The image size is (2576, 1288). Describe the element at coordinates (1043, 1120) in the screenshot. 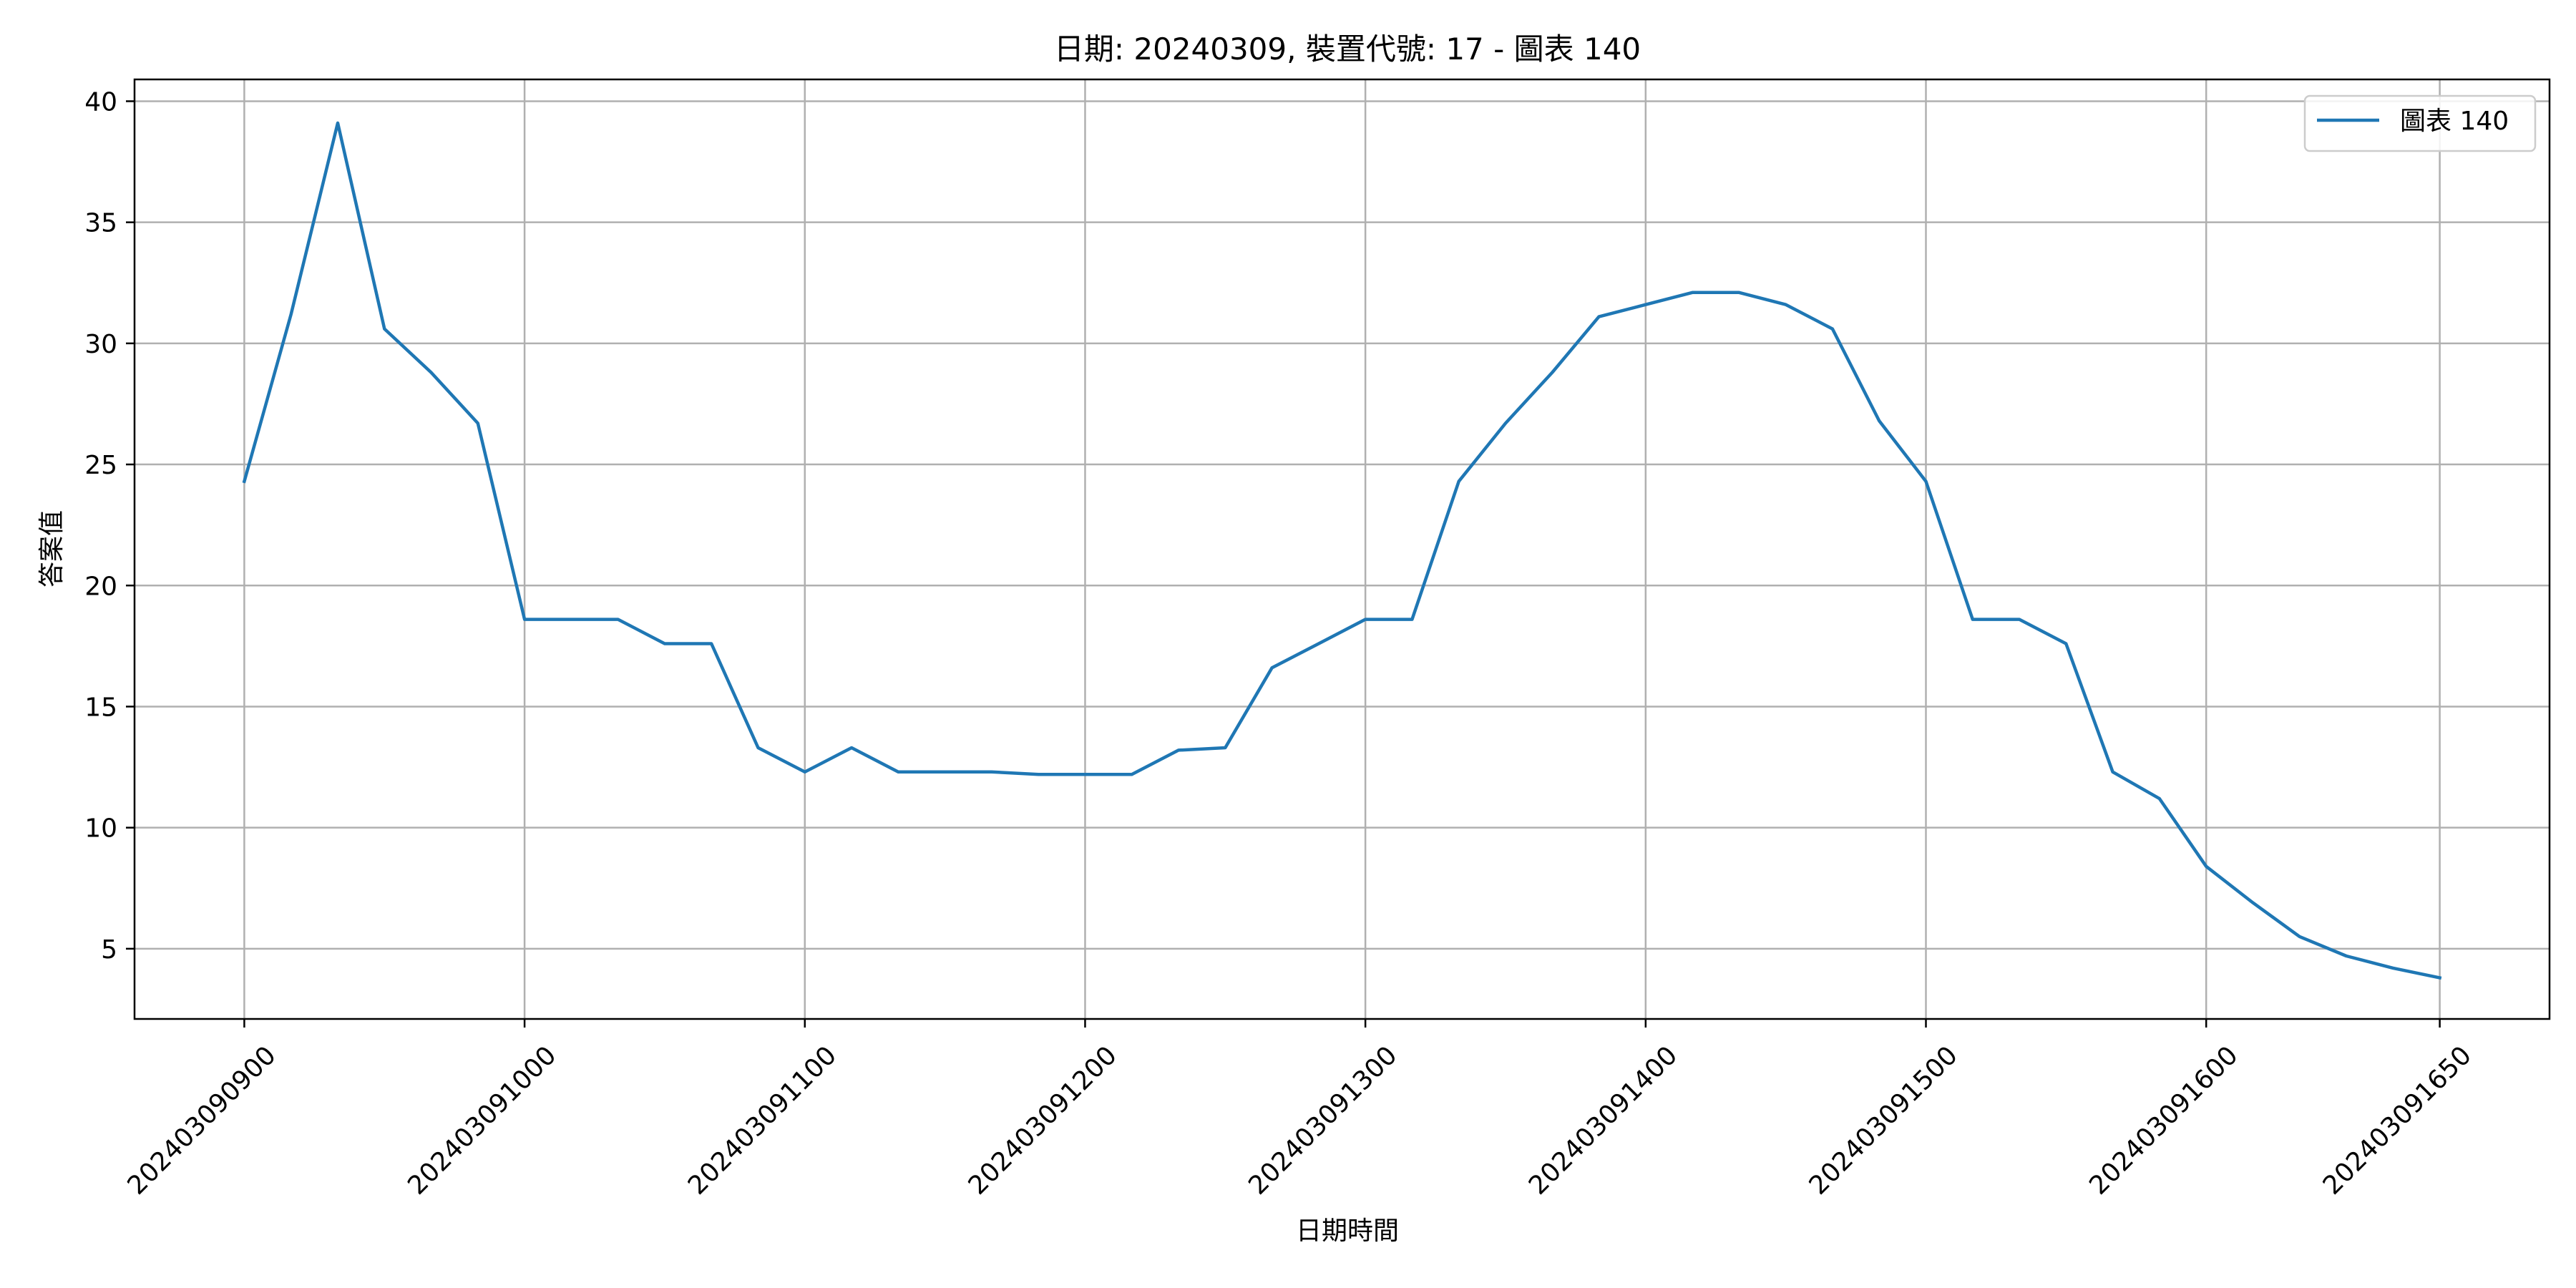

I see `x-tick-label: 202403091200` at that location.